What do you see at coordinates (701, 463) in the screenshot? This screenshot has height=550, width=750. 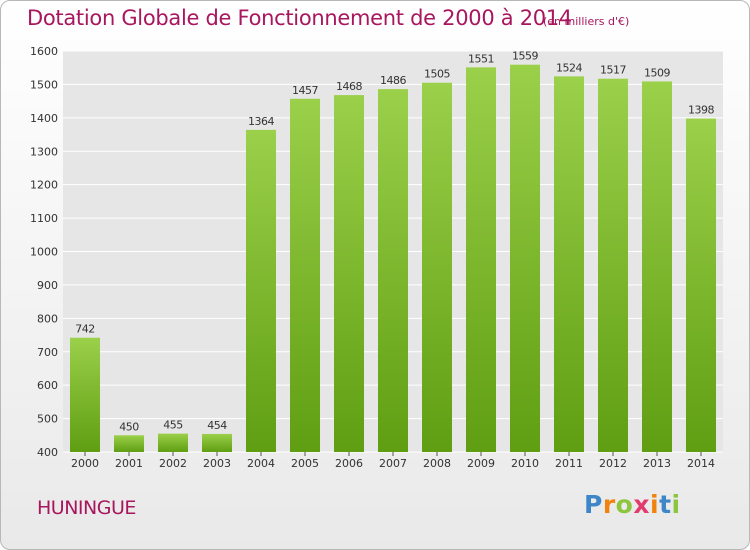 I see `x-tick-label: 2014` at bounding box center [701, 463].